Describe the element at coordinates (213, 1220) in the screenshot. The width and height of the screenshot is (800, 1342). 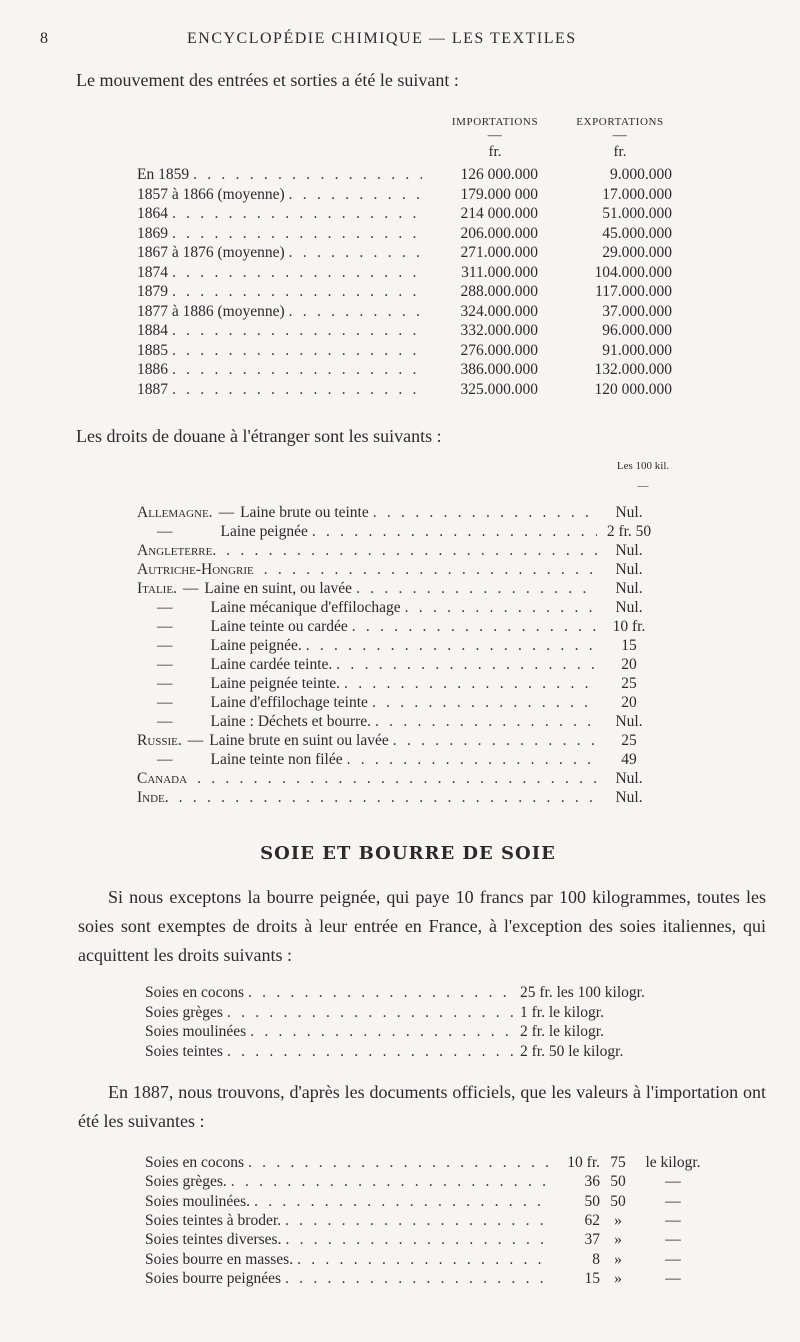
I see `row-label: Soies teintes à broder.` at that location.